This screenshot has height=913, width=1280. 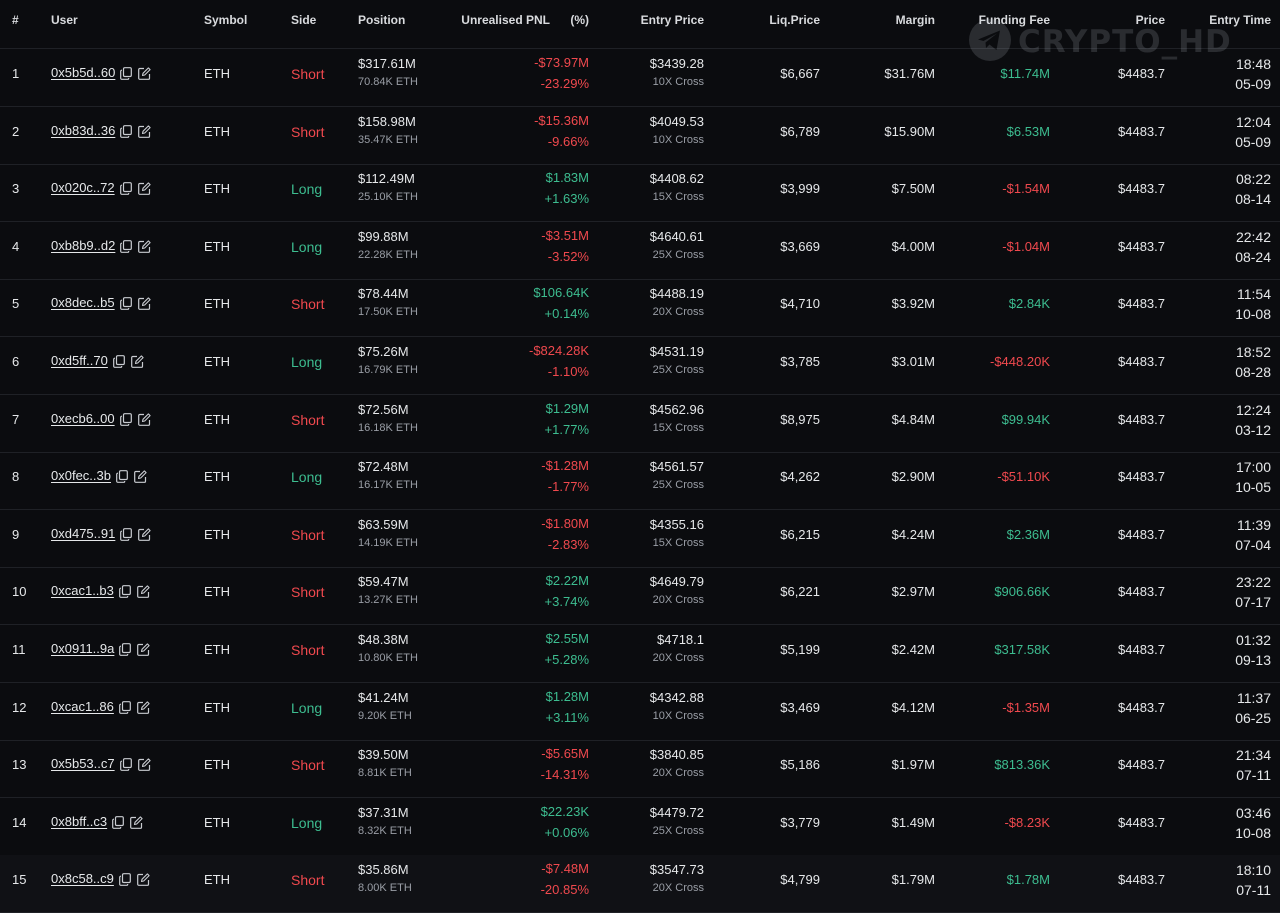 I want to click on header-entry-price: Entry Price, so click(x=672, y=20).